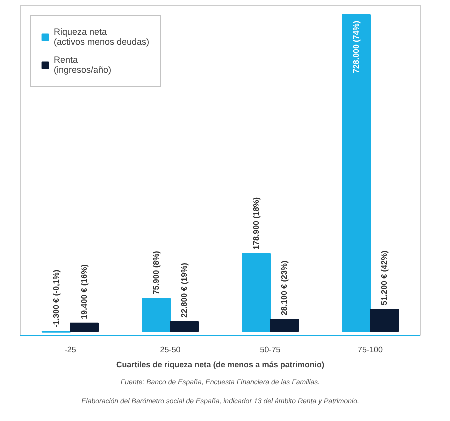 Image resolution: width=450 pixels, height=421 pixels. I want to click on x-tick-label: 75-100, so click(371, 350).